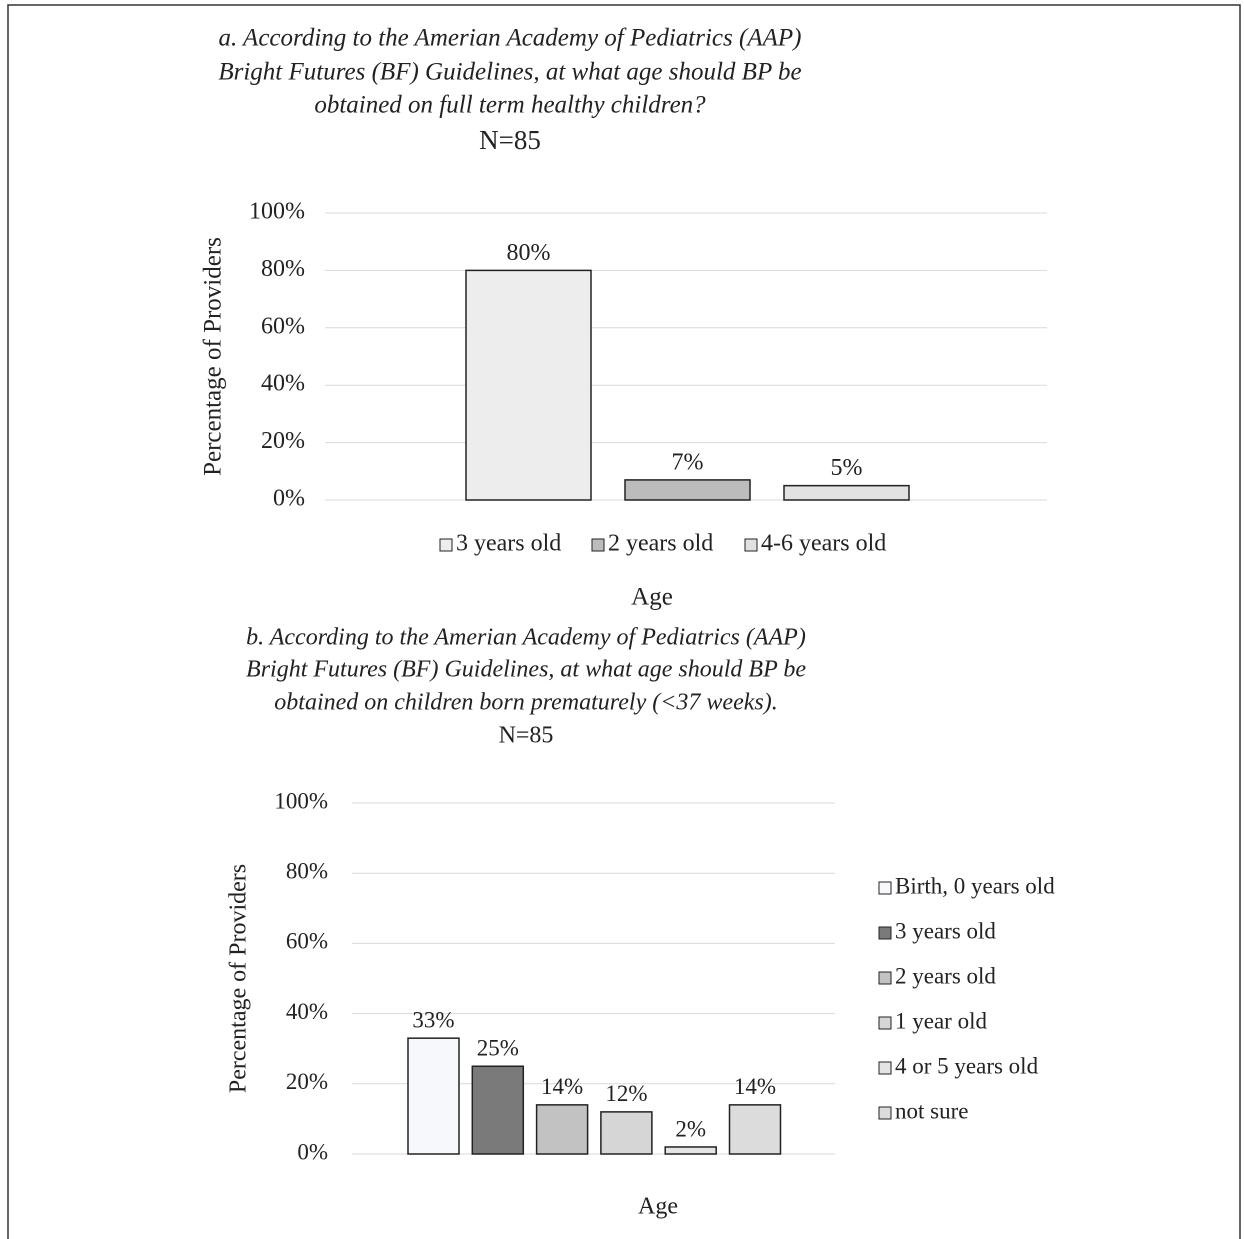  What do you see at coordinates (510, 105) in the screenshot?
I see `chart-title: obtained on full term healthy children?` at bounding box center [510, 105].